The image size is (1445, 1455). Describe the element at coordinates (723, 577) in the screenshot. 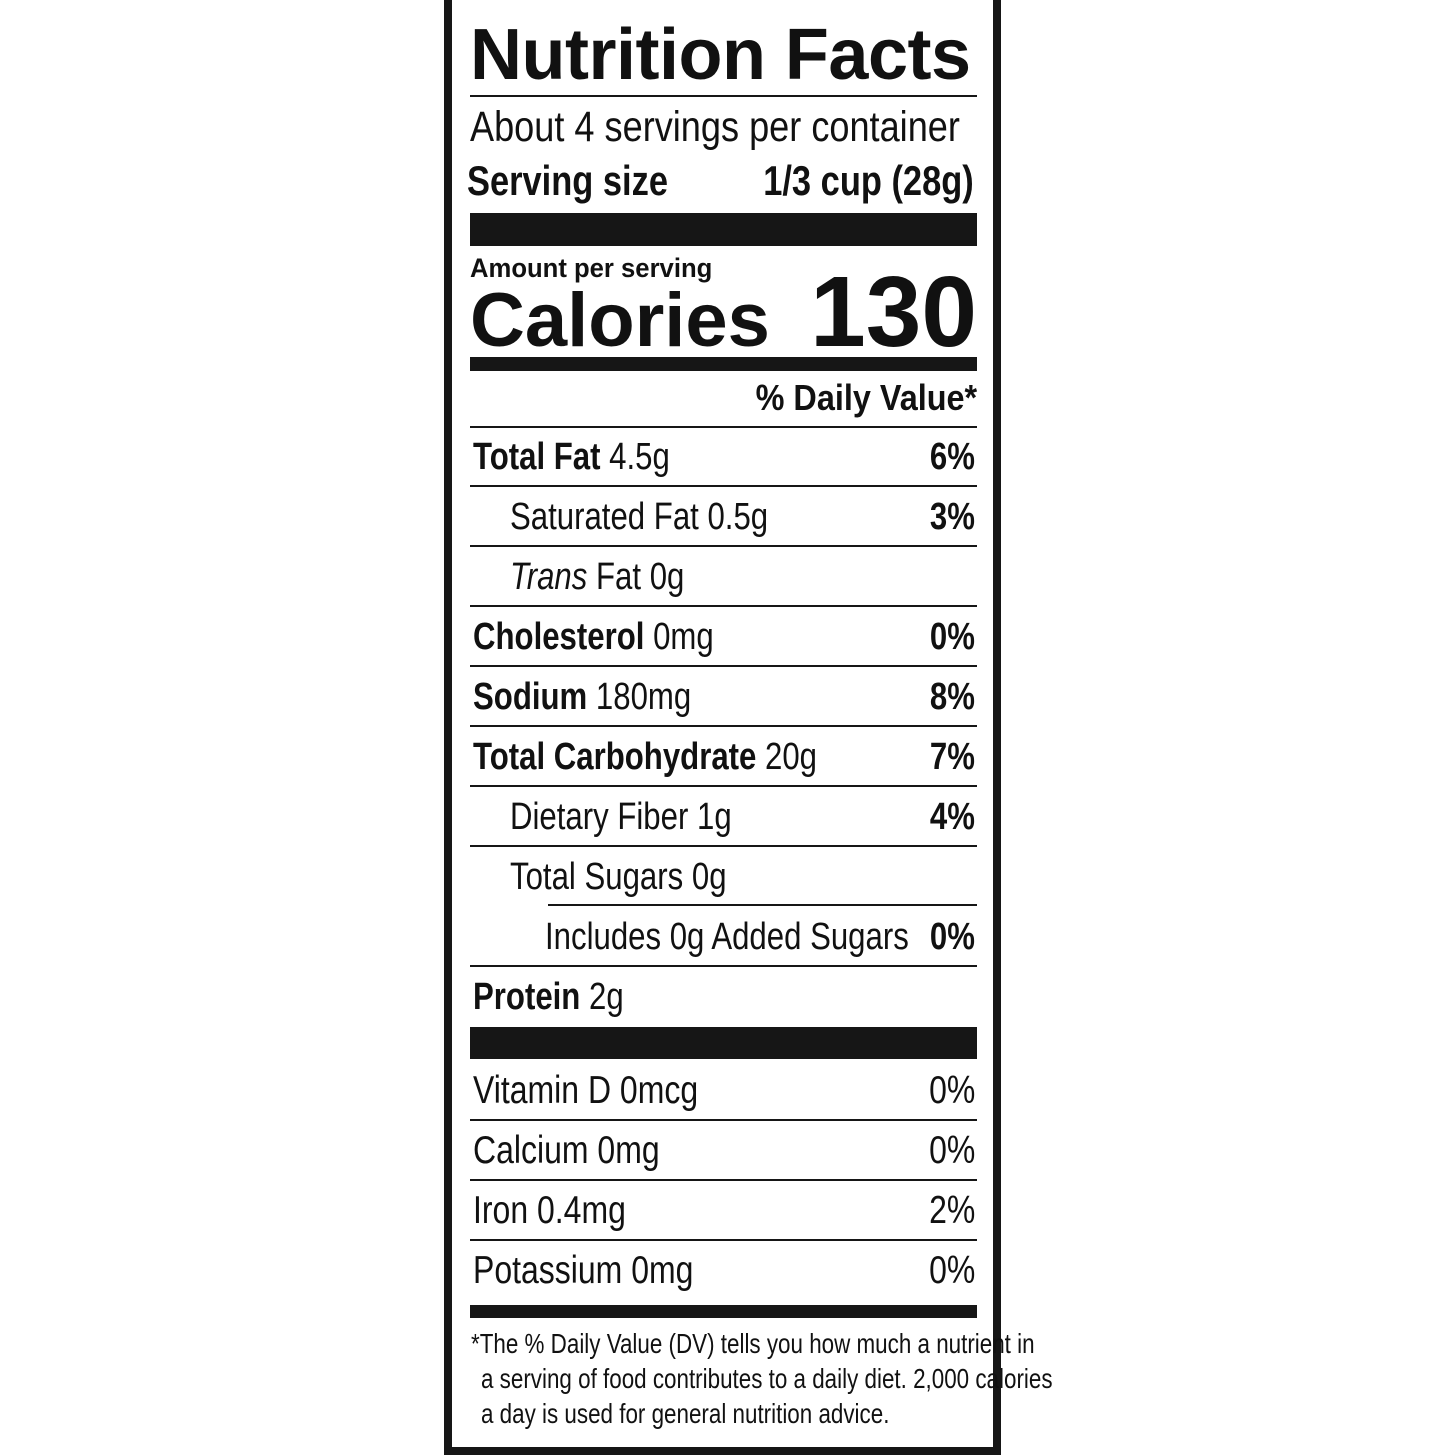

I see `nutrient-row-trans-fat: Trans Fat 0g` at that location.